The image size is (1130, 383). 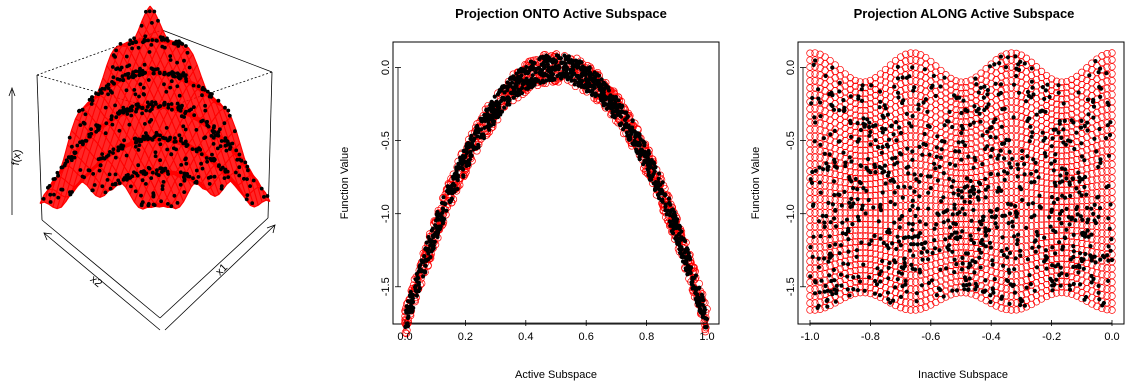 What do you see at coordinates (561, 13) in the screenshot?
I see `chart-title: Projection ONTO Active Subspace` at bounding box center [561, 13].